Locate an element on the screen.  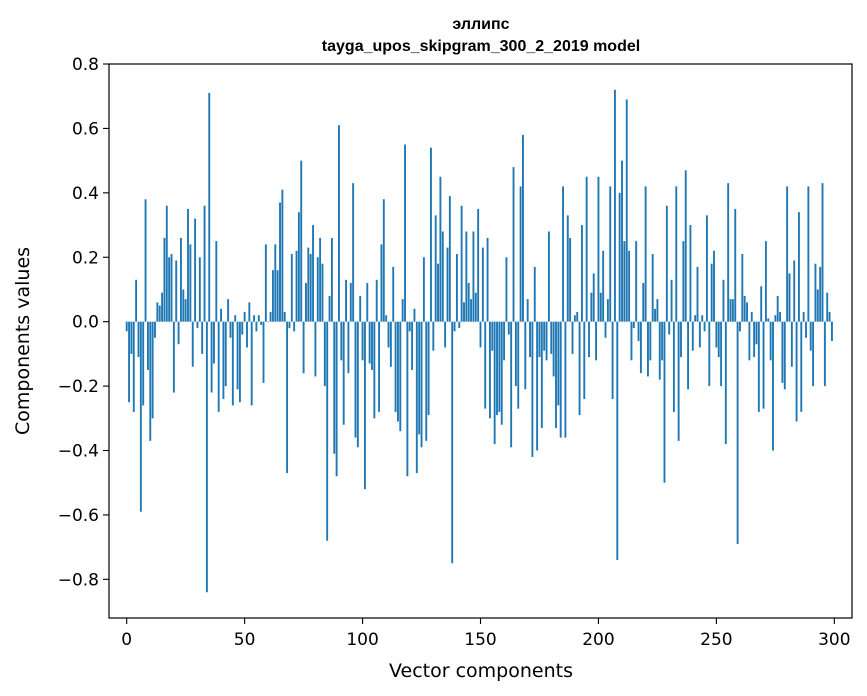
x-tick-label: 100 is located at coordinates (362, 640).